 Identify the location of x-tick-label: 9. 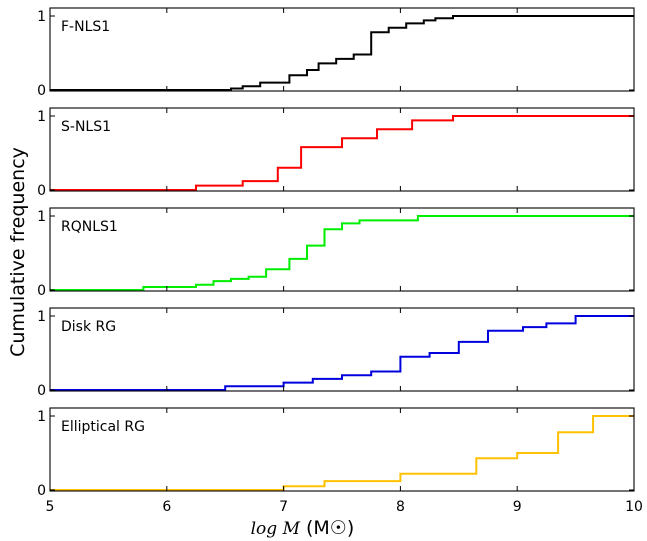
(517, 507).